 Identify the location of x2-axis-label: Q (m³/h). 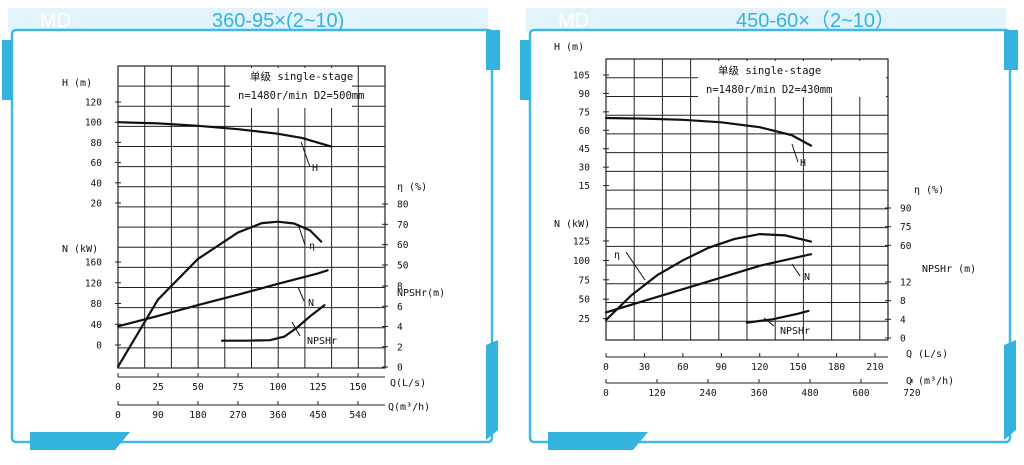
(930, 381).